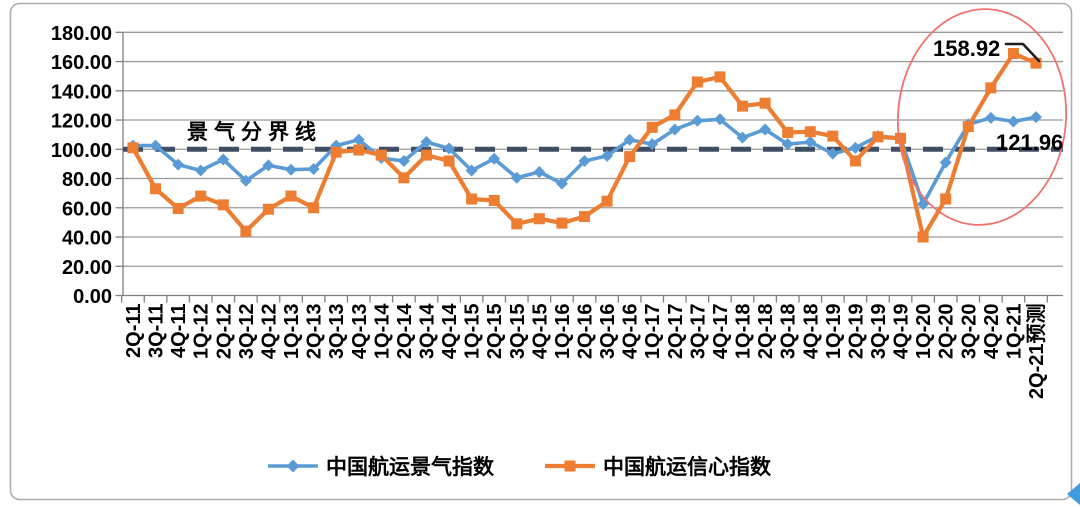  What do you see at coordinates (766, 332) in the screenshot?
I see `x-axis-label: 2Q-18` at bounding box center [766, 332].